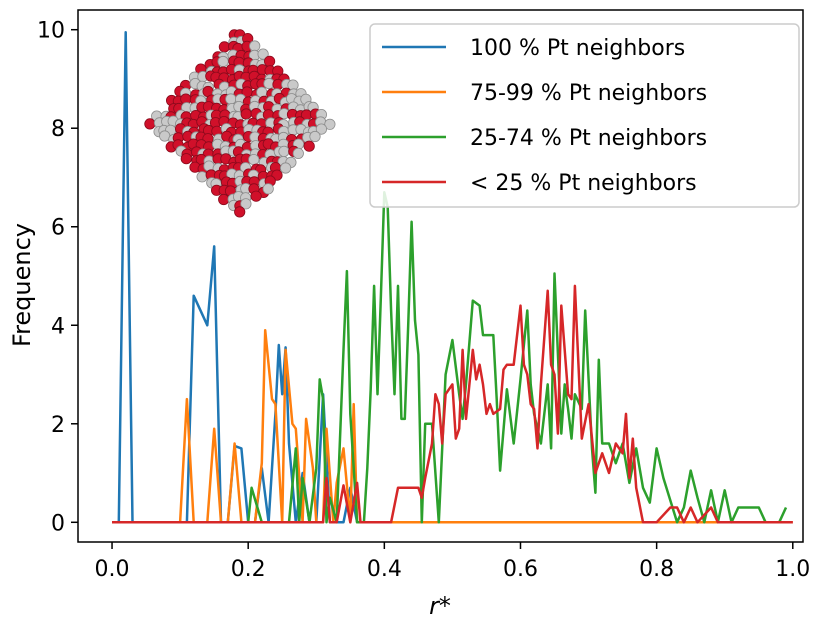  I want to click on y-tick-label: 8, so click(58, 129).